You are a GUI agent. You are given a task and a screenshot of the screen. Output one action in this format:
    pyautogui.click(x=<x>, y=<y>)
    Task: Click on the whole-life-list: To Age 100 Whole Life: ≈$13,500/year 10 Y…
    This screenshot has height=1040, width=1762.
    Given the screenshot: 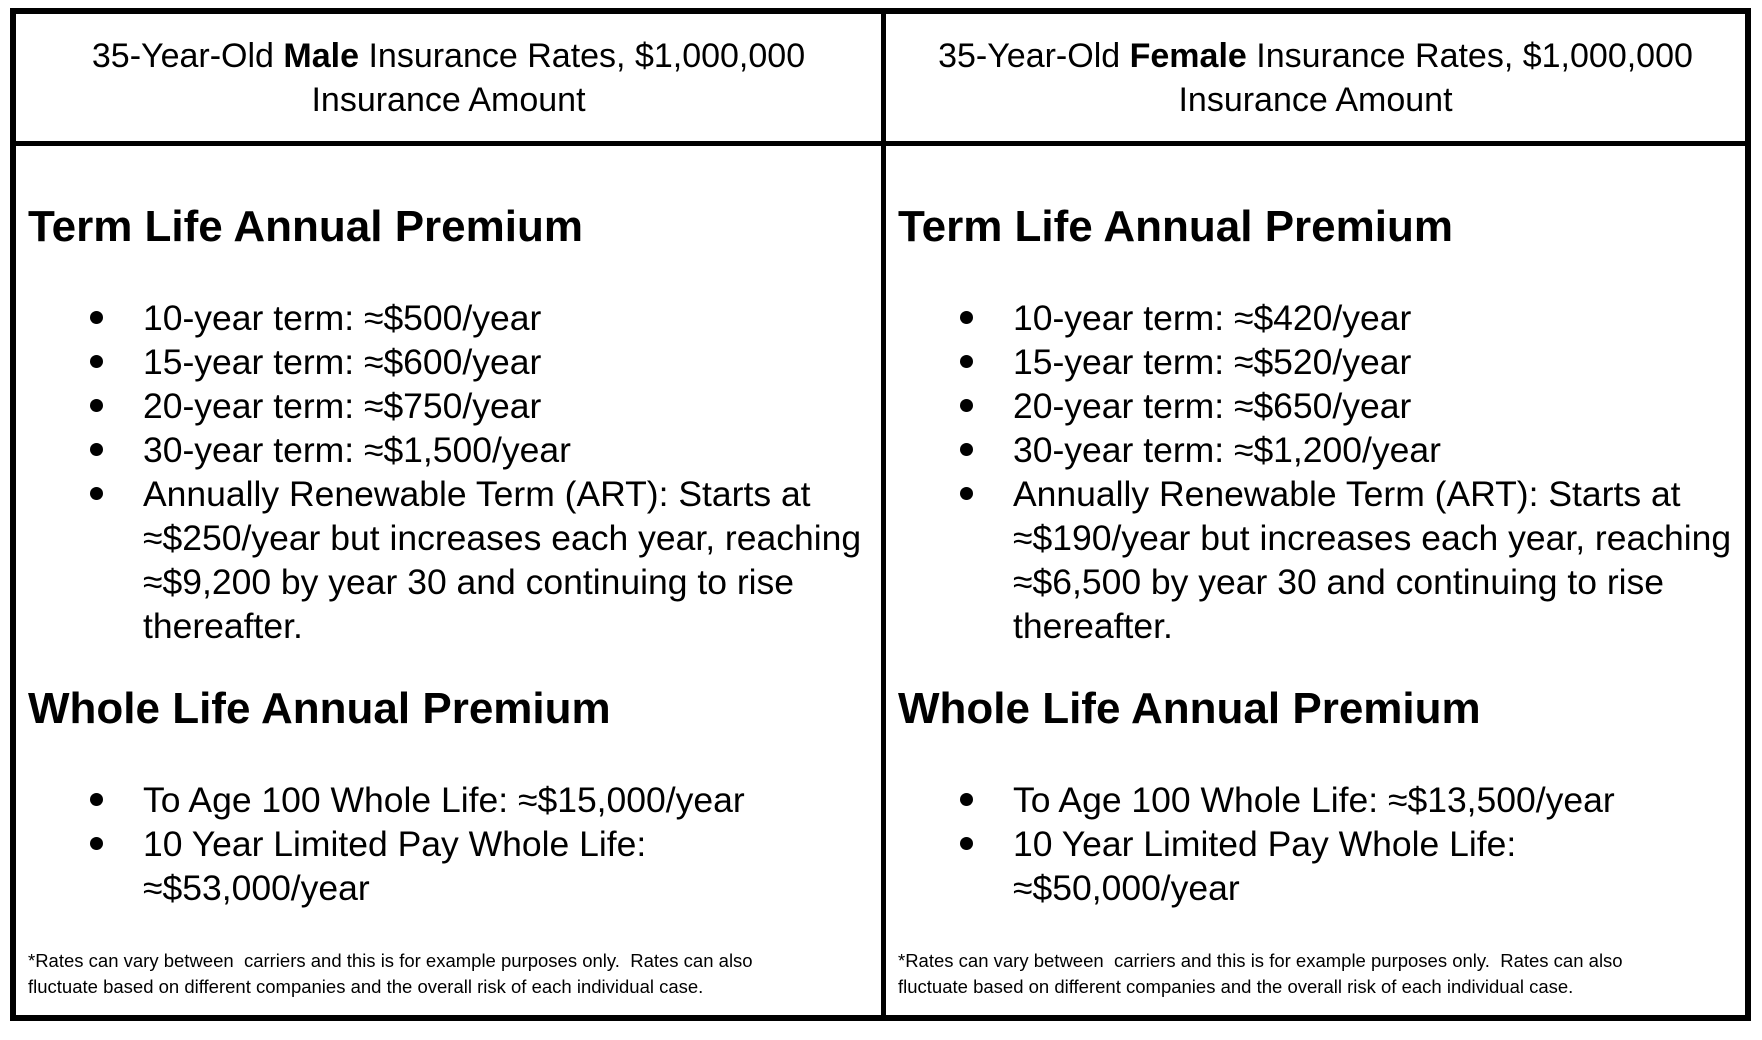 What is the action you would take?
    pyautogui.click(x=1316, y=844)
    